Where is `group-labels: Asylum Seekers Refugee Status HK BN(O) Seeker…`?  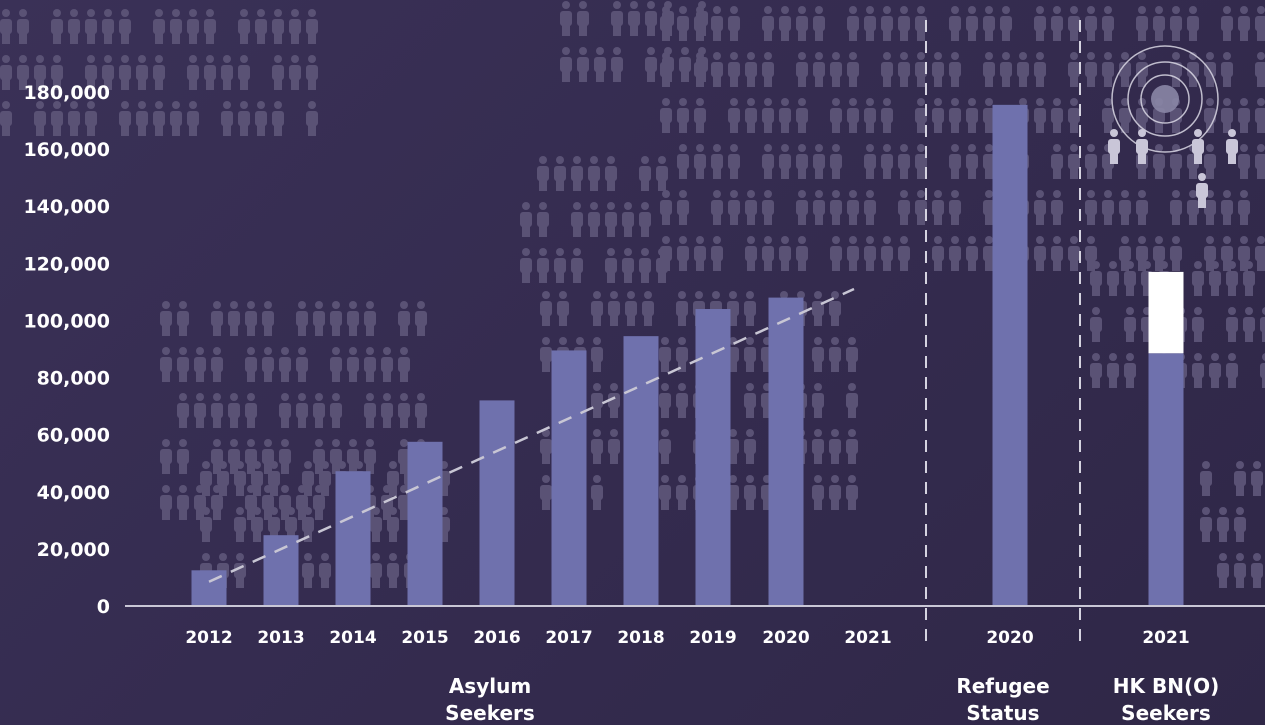
group-labels: Asylum Seekers Refugee Status HK BN(O) Seeker… is located at coordinates (832, 699).